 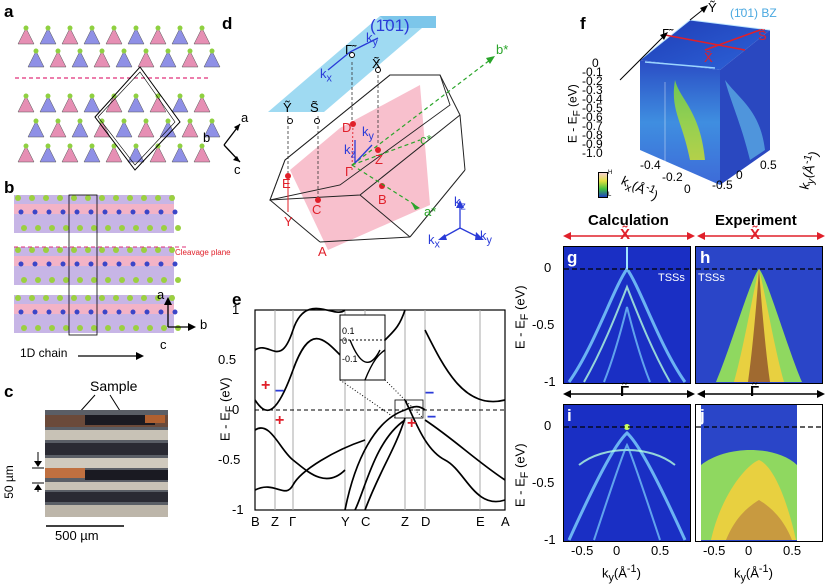 What do you see at coordinates (768, 165) in the screenshot?
I see `f-kytick: 0.5` at bounding box center [768, 165].